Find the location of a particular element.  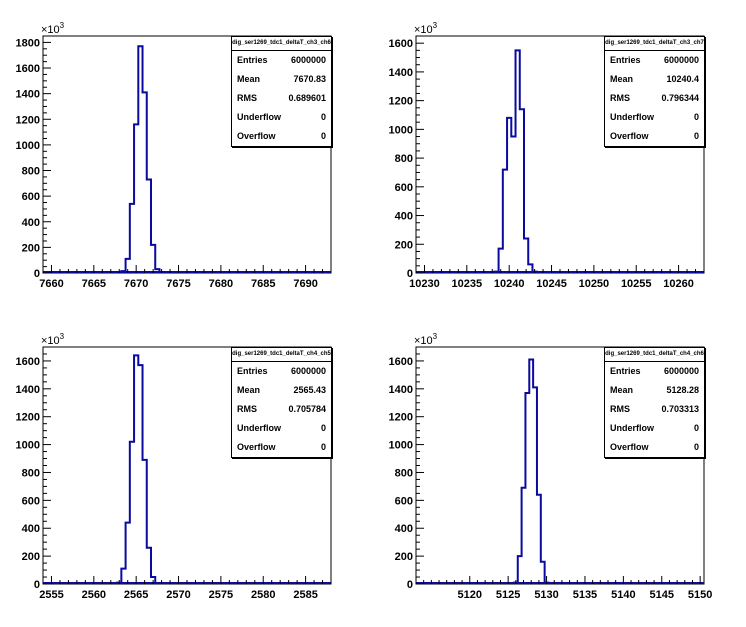

x-tick-label: 2575 is located at coordinates (221, 595).